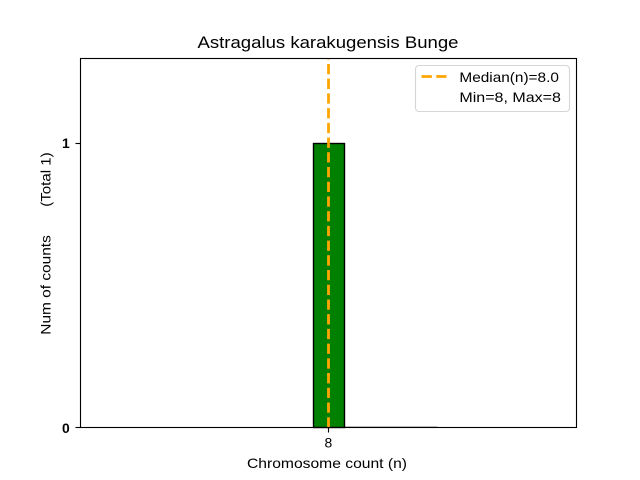  I want to click on svg-text: Min=8, Max=8, so click(510, 97).